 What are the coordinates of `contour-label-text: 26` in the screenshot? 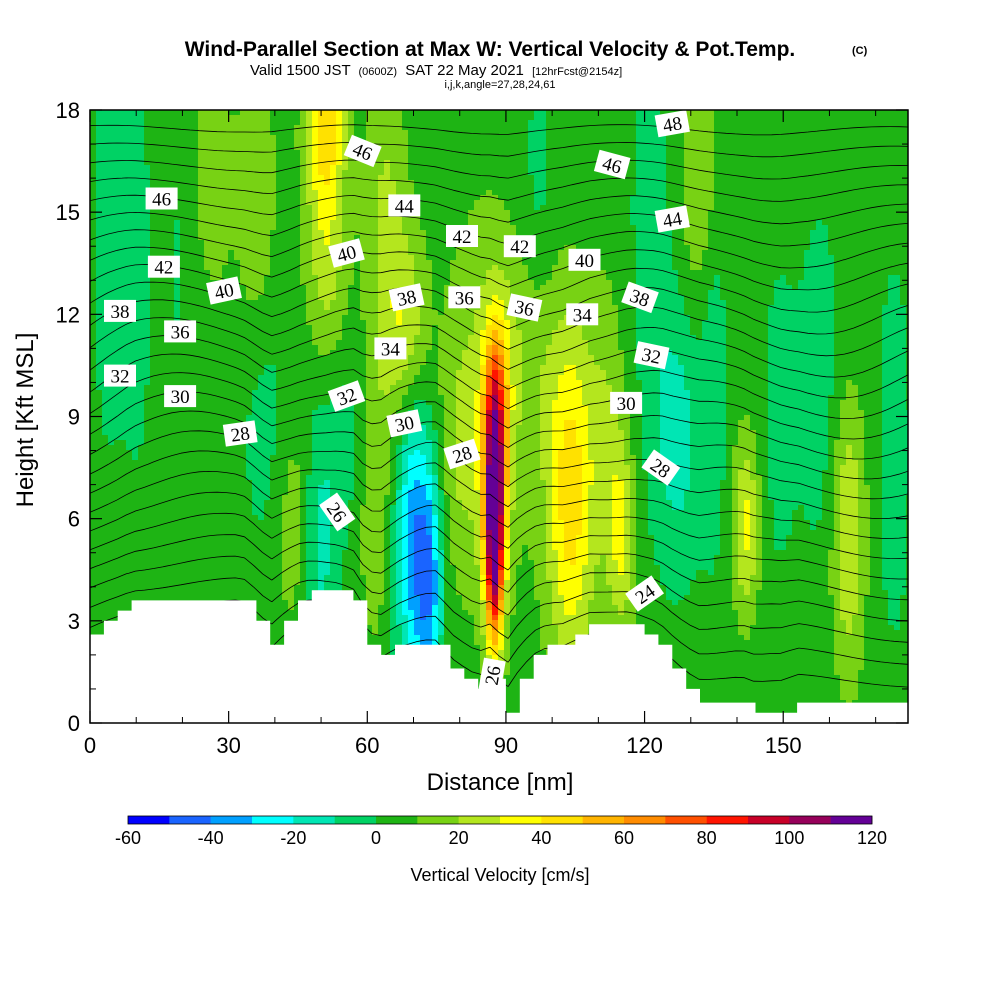 It's located at (494, 675).